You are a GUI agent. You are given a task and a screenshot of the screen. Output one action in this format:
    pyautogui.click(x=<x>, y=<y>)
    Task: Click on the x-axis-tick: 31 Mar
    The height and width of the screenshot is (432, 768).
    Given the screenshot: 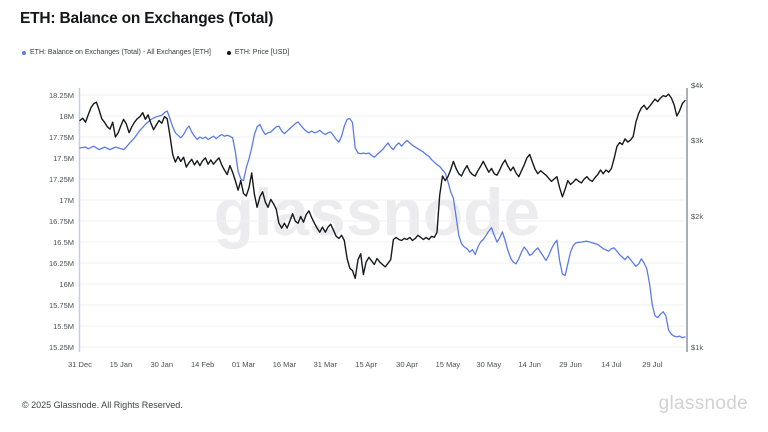 What is the action you would take?
    pyautogui.click(x=325, y=364)
    